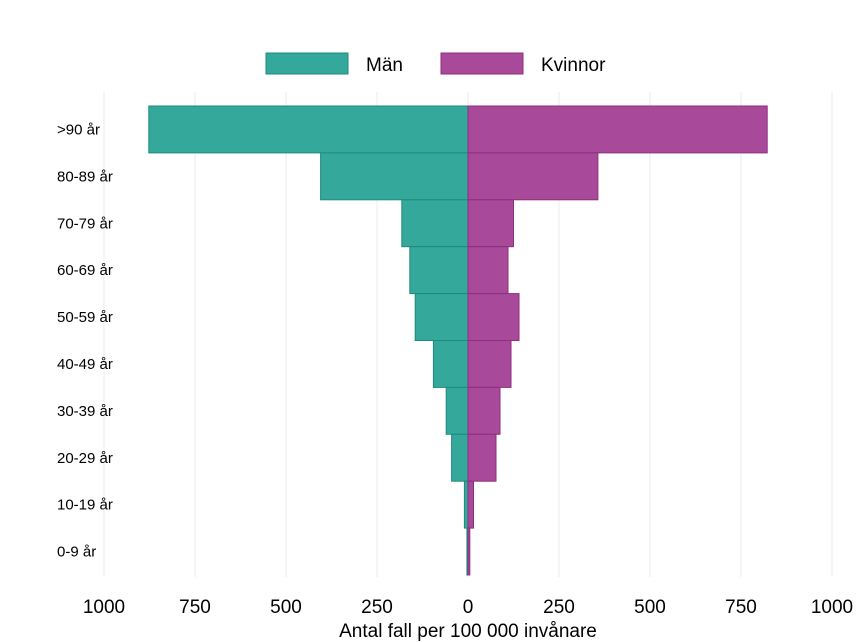 The image size is (859, 642). Describe the element at coordinates (195, 607) in the screenshot. I see `x-tick-label-1: 750` at that location.